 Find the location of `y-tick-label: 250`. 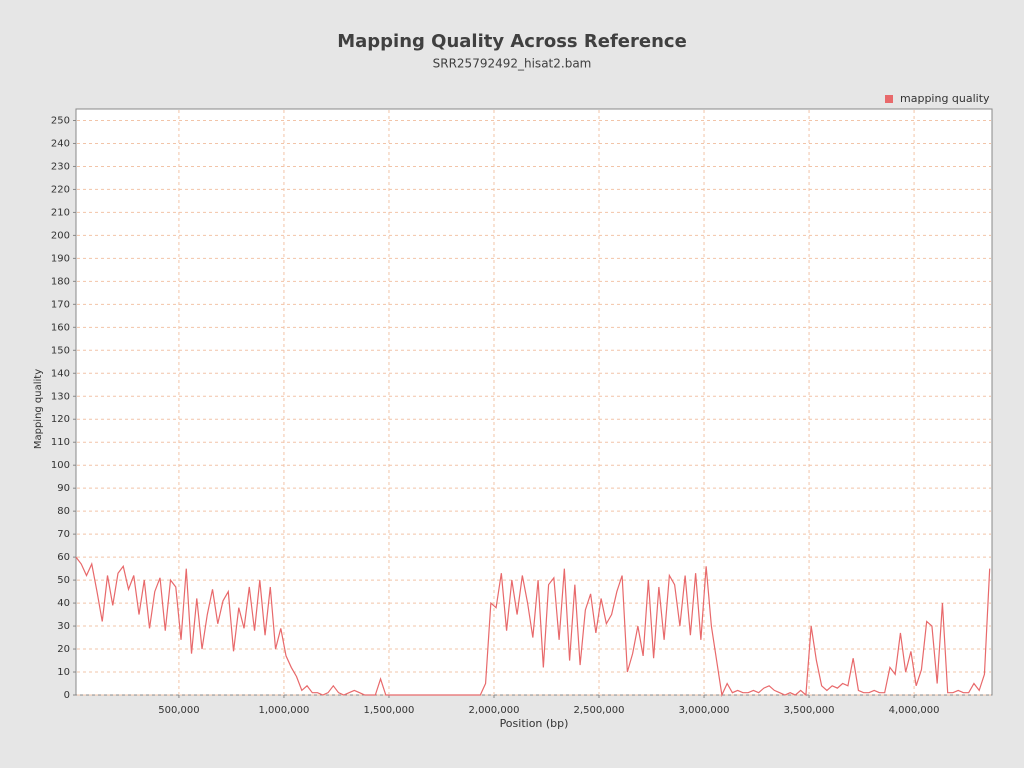

y-tick-label: 250 is located at coordinates (60, 120).